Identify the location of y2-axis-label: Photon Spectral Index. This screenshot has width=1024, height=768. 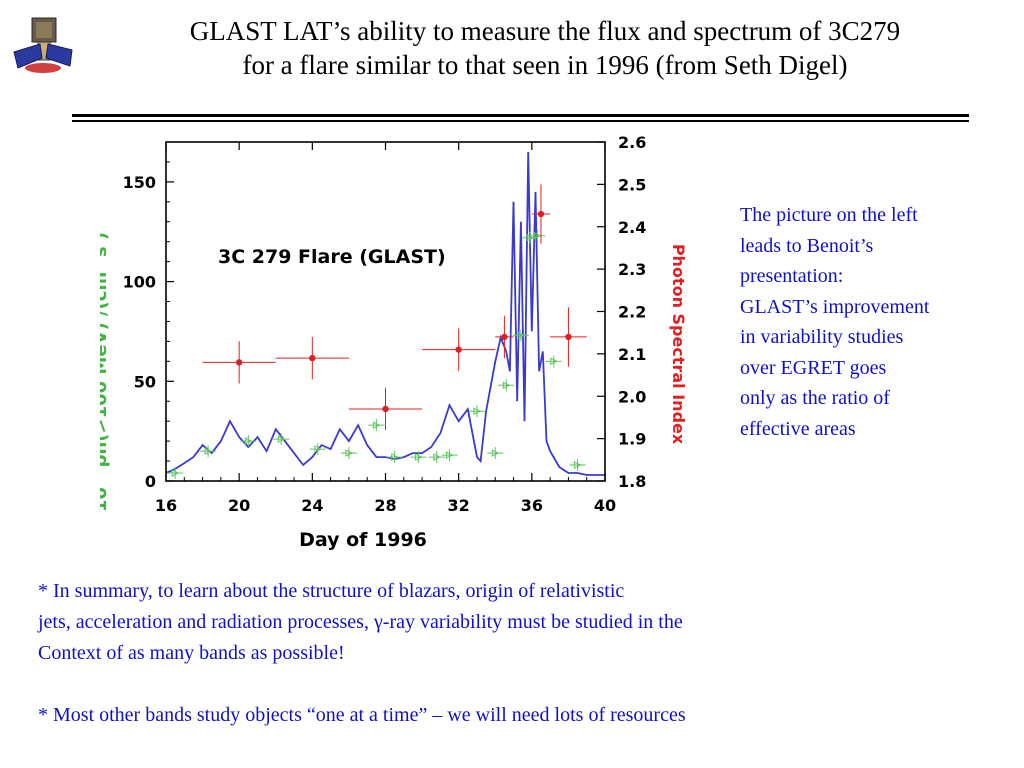
(678, 344).